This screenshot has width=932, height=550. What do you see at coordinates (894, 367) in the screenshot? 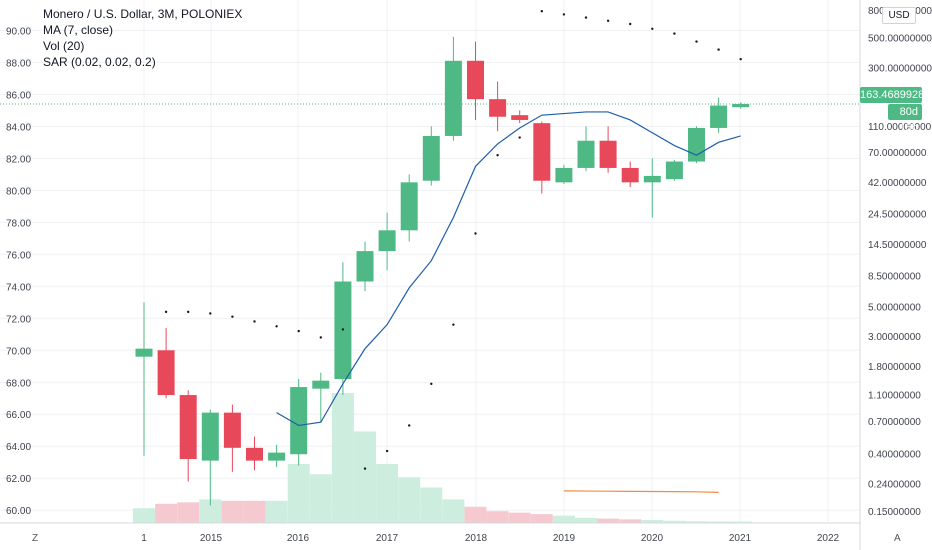
I see `right-axis-tick: 1.80000000` at bounding box center [894, 367].